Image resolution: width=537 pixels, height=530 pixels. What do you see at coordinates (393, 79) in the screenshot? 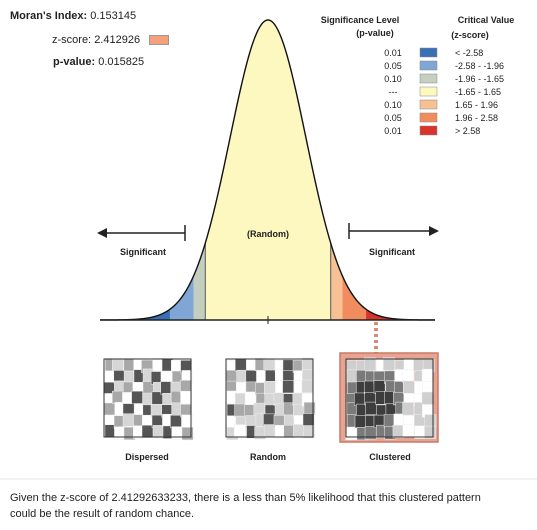
I see `legend-p-value-3: 0.10` at bounding box center [393, 79].